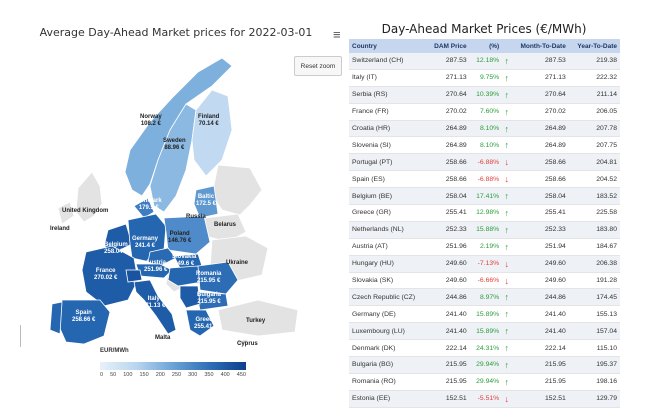  What do you see at coordinates (149, 204) in the screenshot?
I see `label-denmark: Denmark 179.5 €` at bounding box center [149, 204].